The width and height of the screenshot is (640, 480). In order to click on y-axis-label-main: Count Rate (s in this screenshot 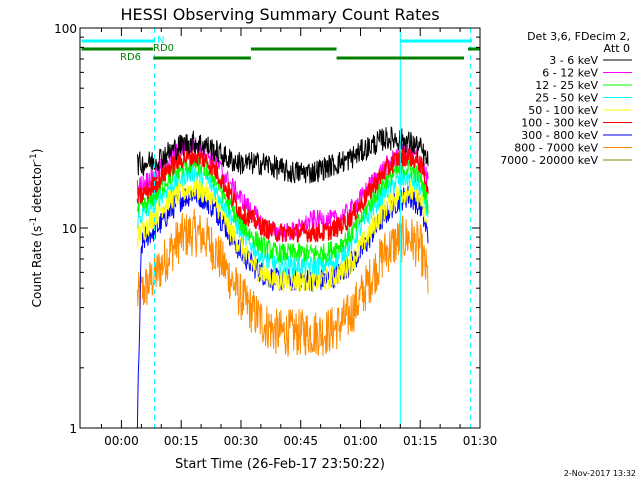, I will do `click(37, 267)`.